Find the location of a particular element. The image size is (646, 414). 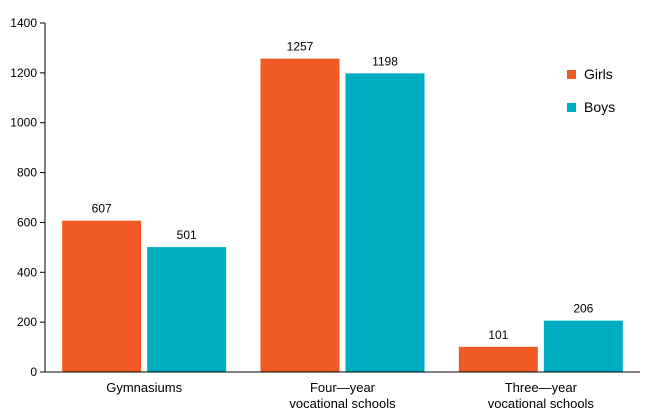

y-tick-label: 600 is located at coordinates (27, 222).